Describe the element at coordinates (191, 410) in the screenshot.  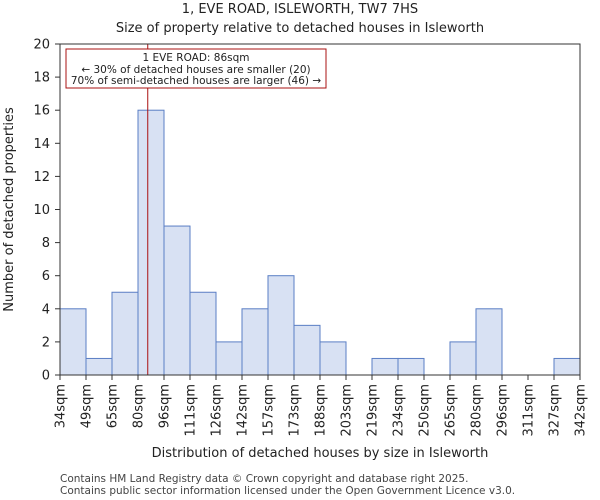
I see `x-tick-label: 111sqm` at that location.